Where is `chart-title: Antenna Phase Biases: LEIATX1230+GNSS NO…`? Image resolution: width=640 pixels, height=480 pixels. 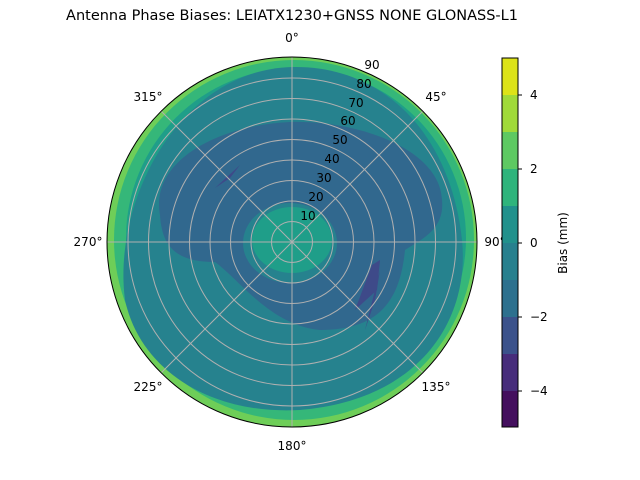 chart-title: Antenna Phase Biases: LEIATX1230+GNSS NO… is located at coordinates (292, 16).